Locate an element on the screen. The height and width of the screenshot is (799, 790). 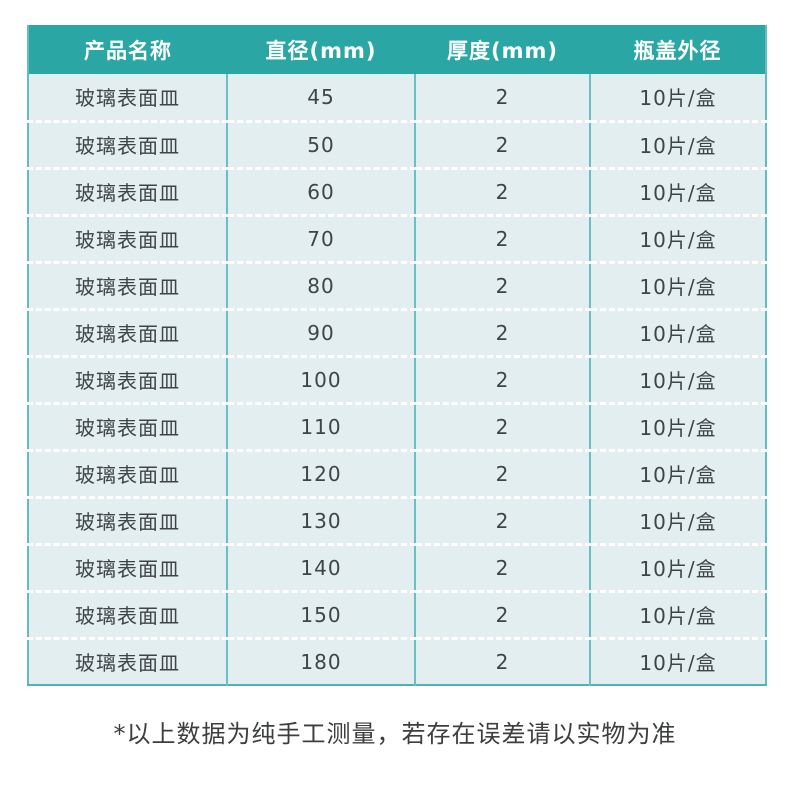
cell-diameter: 120 is located at coordinates (320, 472).